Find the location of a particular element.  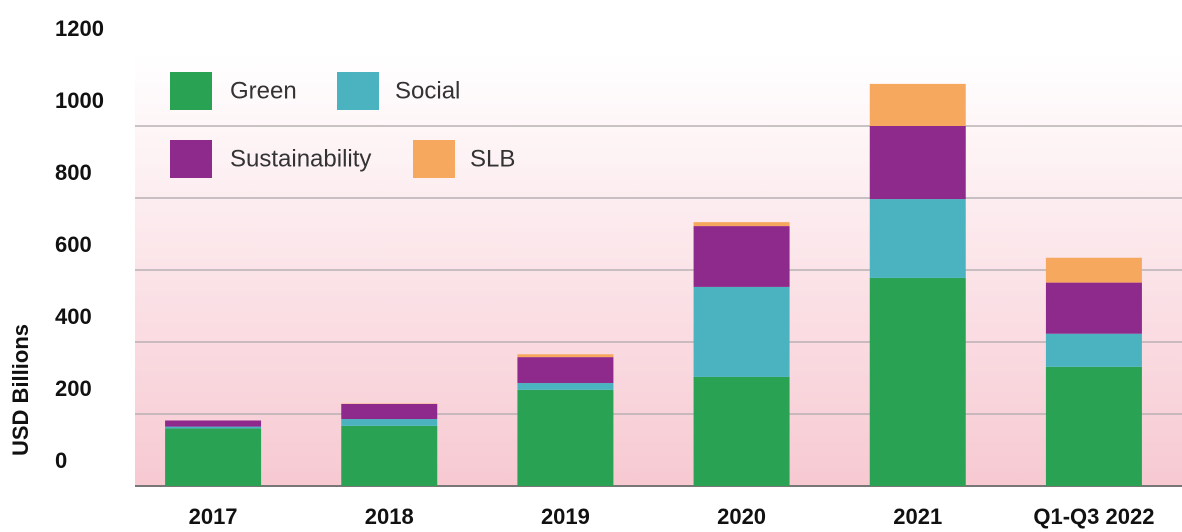

y-tick-label: 1200 is located at coordinates (79, 28).